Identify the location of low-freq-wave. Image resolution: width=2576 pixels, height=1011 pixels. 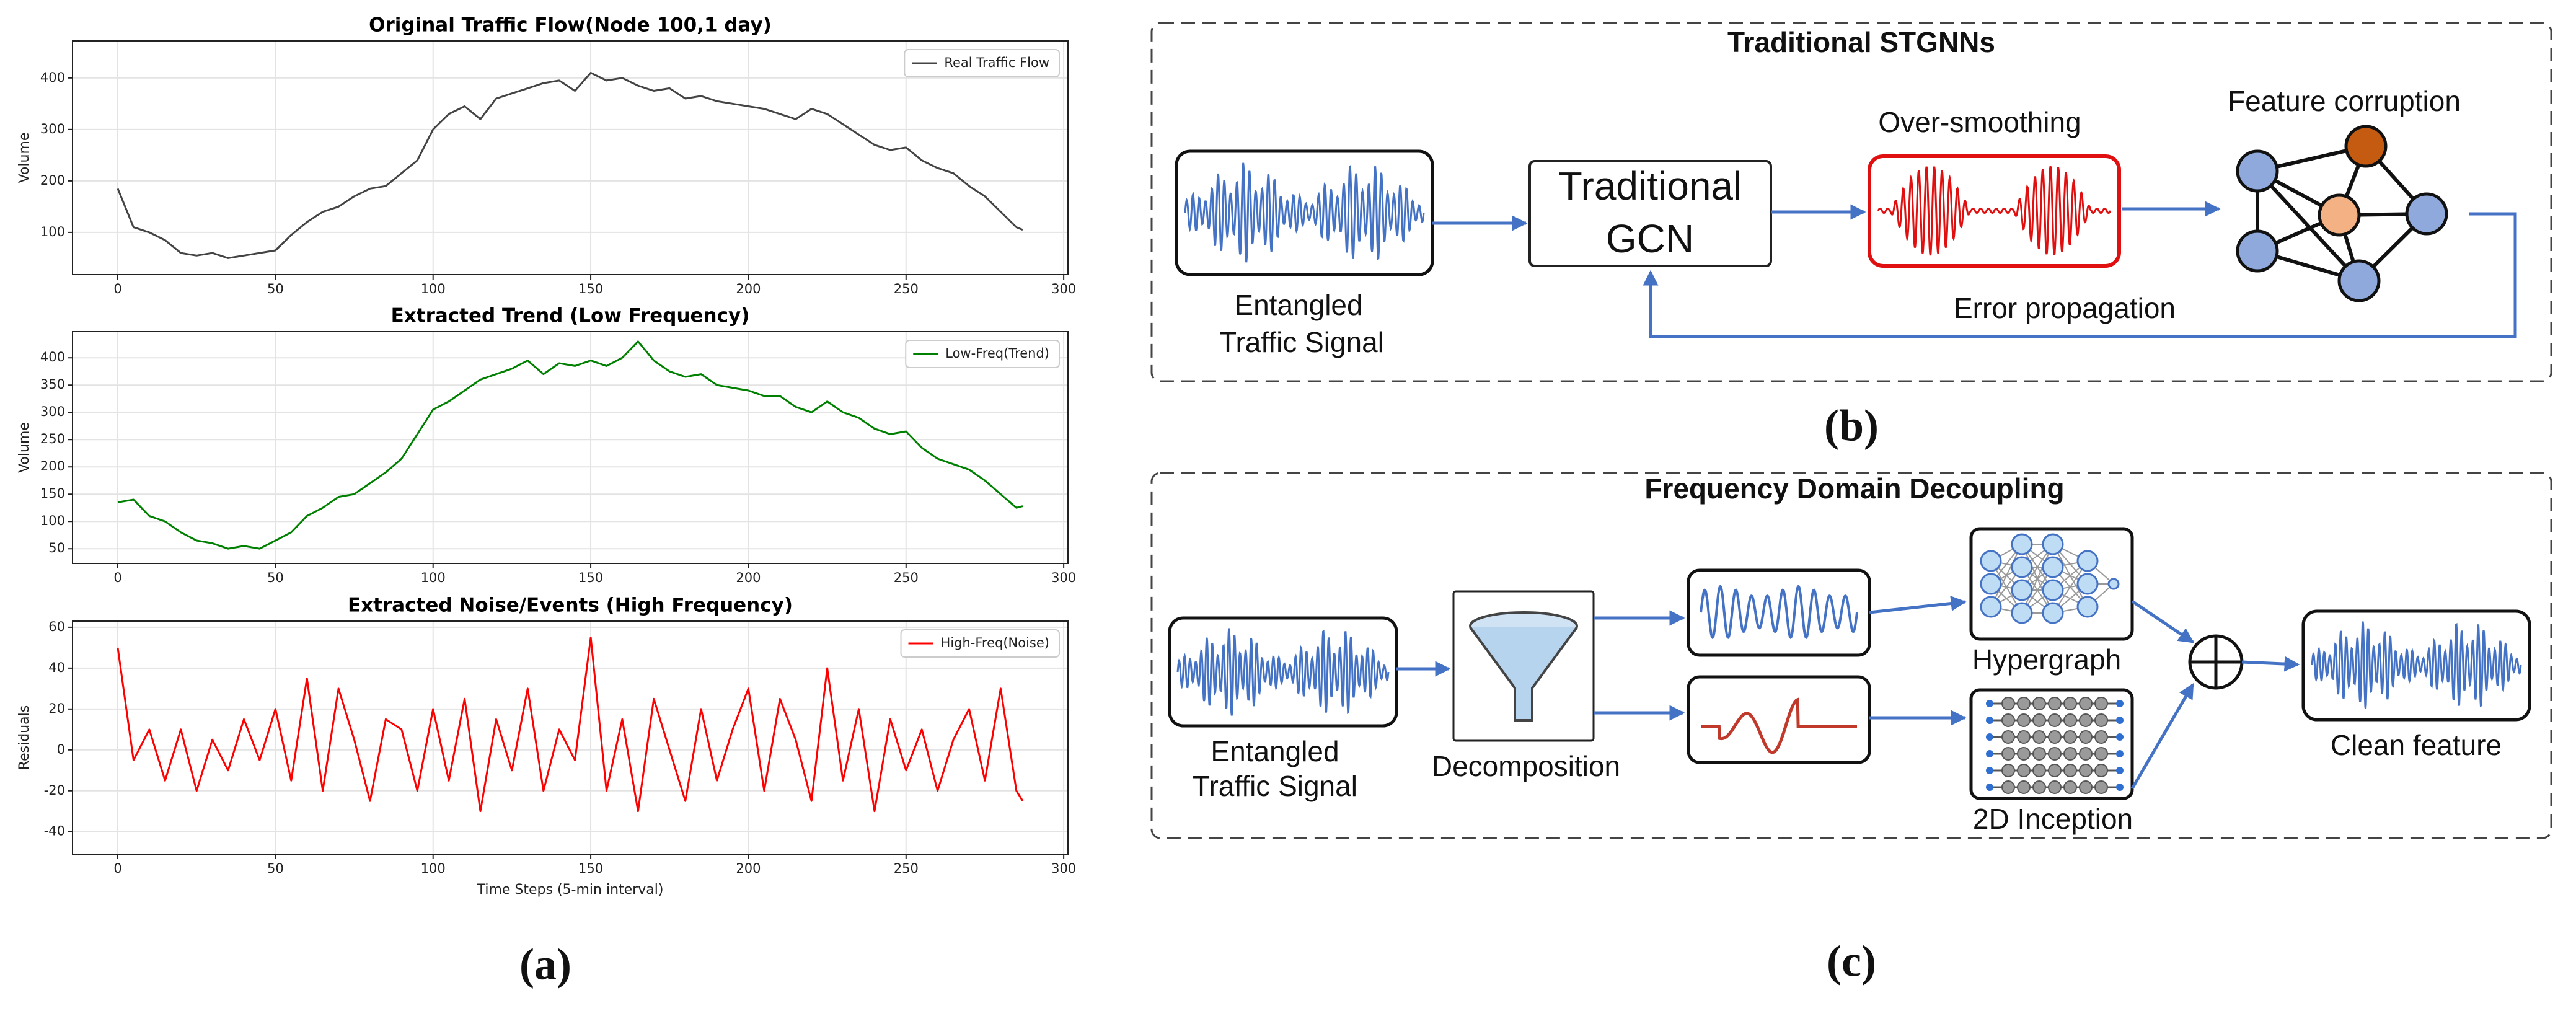
(1779, 725).